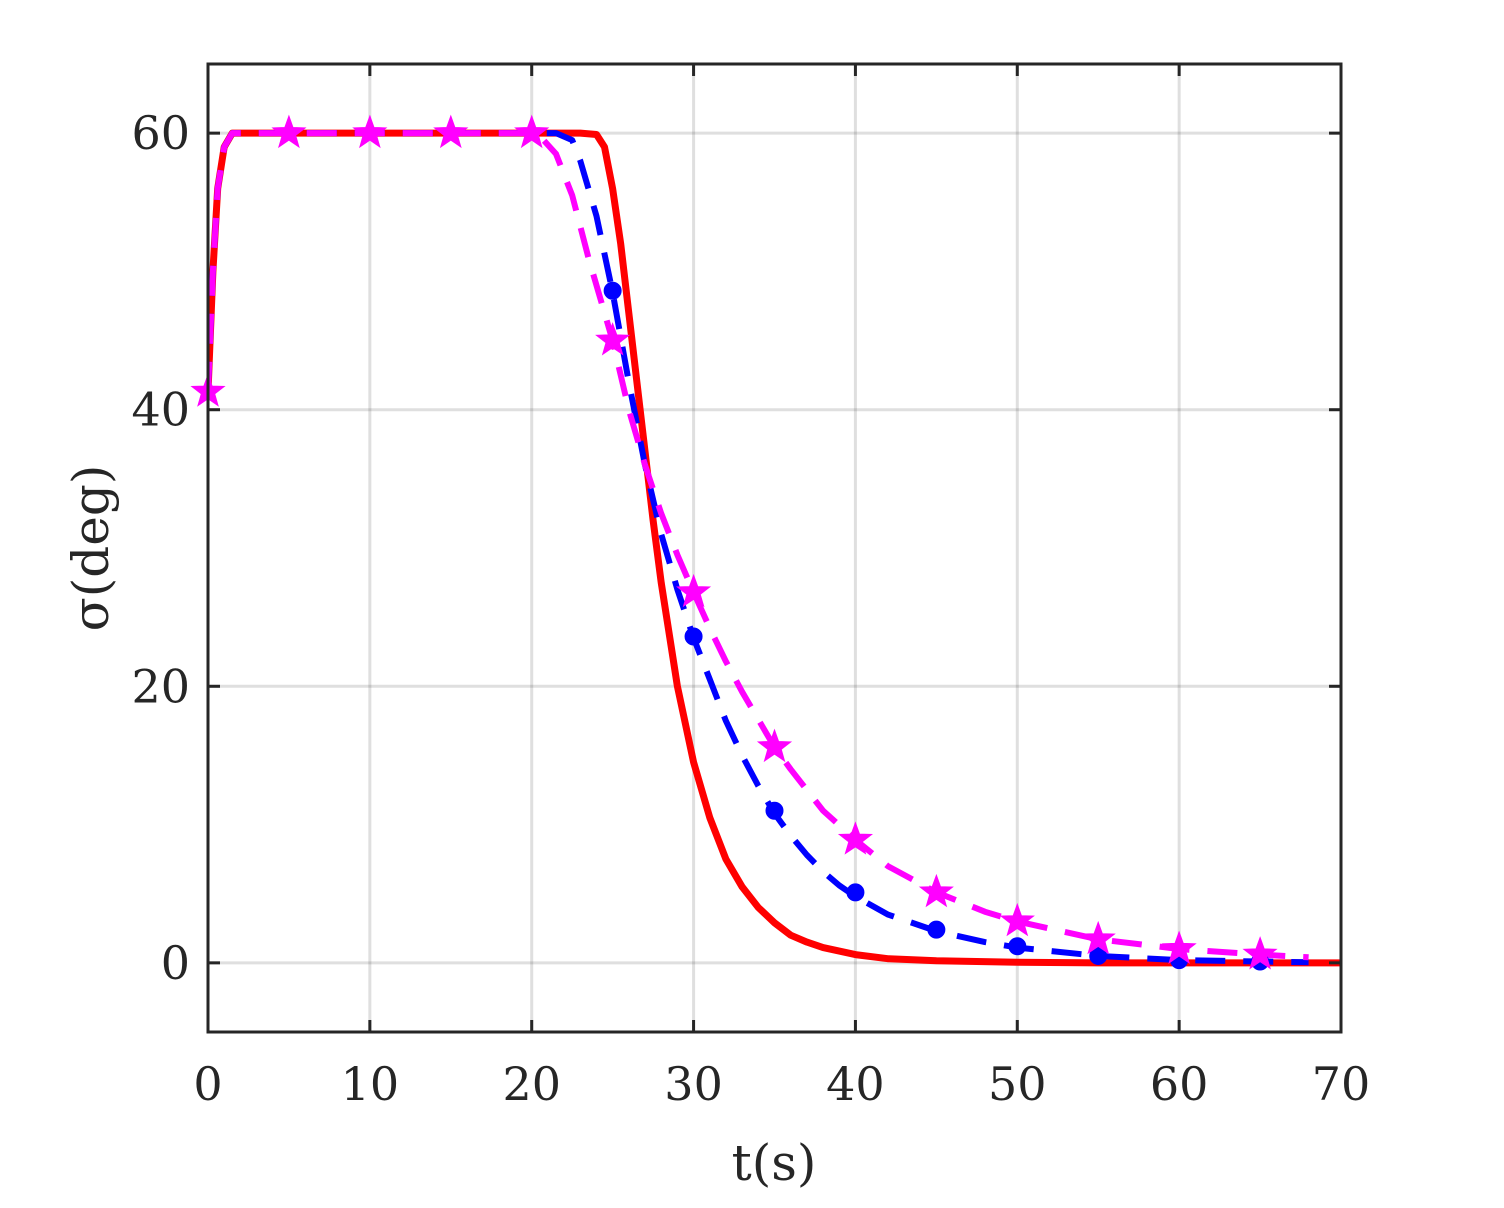 The height and width of the screenshot is (1208, 1504). Describe the element at coordinates (1017, 1084) in the screenshot. I see `x-tick-label: 50` at that location.